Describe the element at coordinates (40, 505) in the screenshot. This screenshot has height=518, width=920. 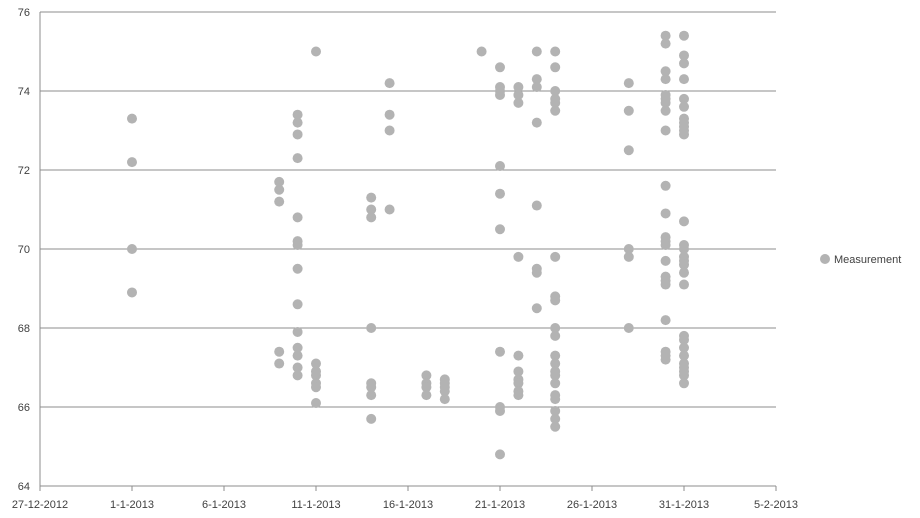
I see `x-tick-label: 27-12-2012` at that location.